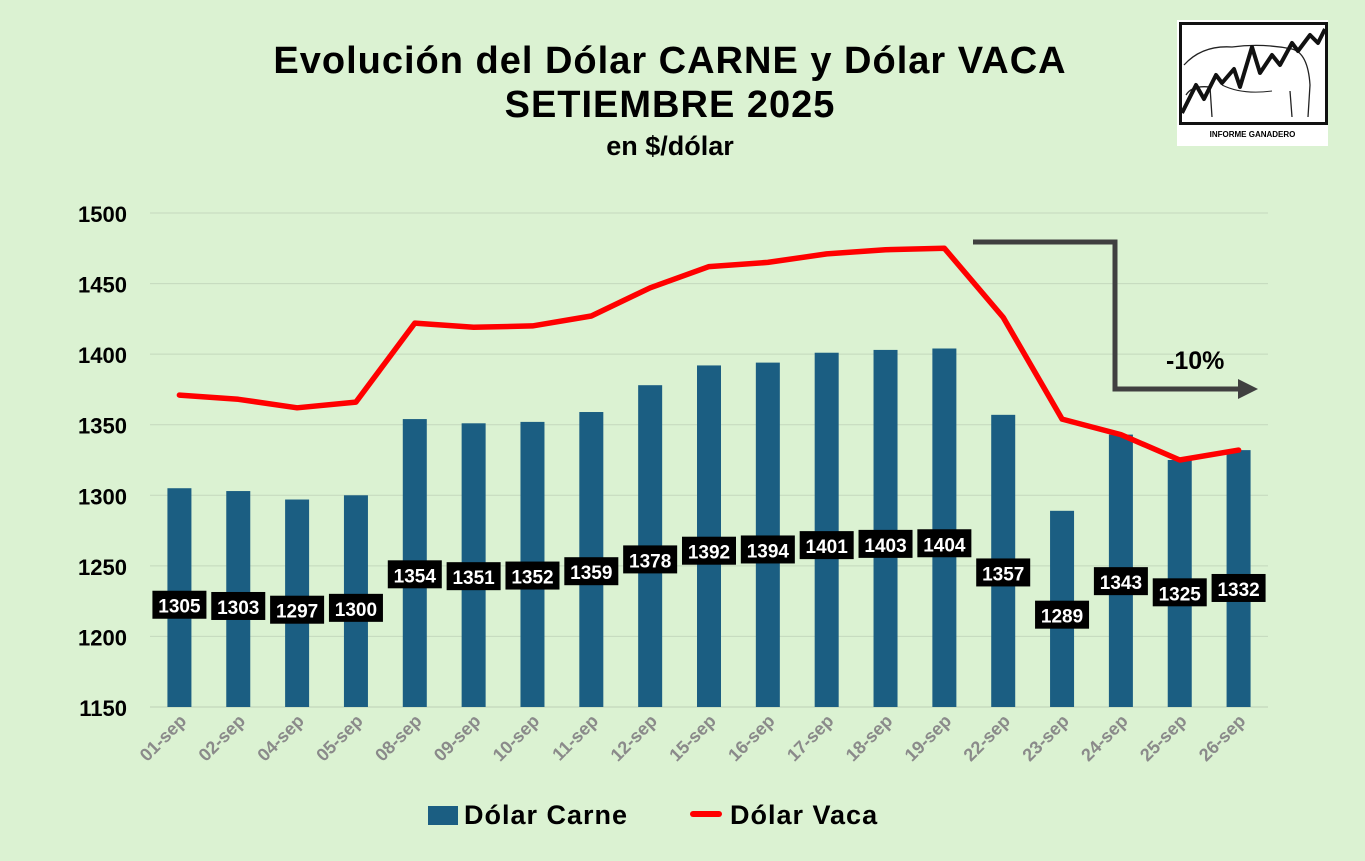  Describe the element at coordinates (1252, 134) in the screenshot. I see `logo-caption: INFORME GANADERO` at that location.